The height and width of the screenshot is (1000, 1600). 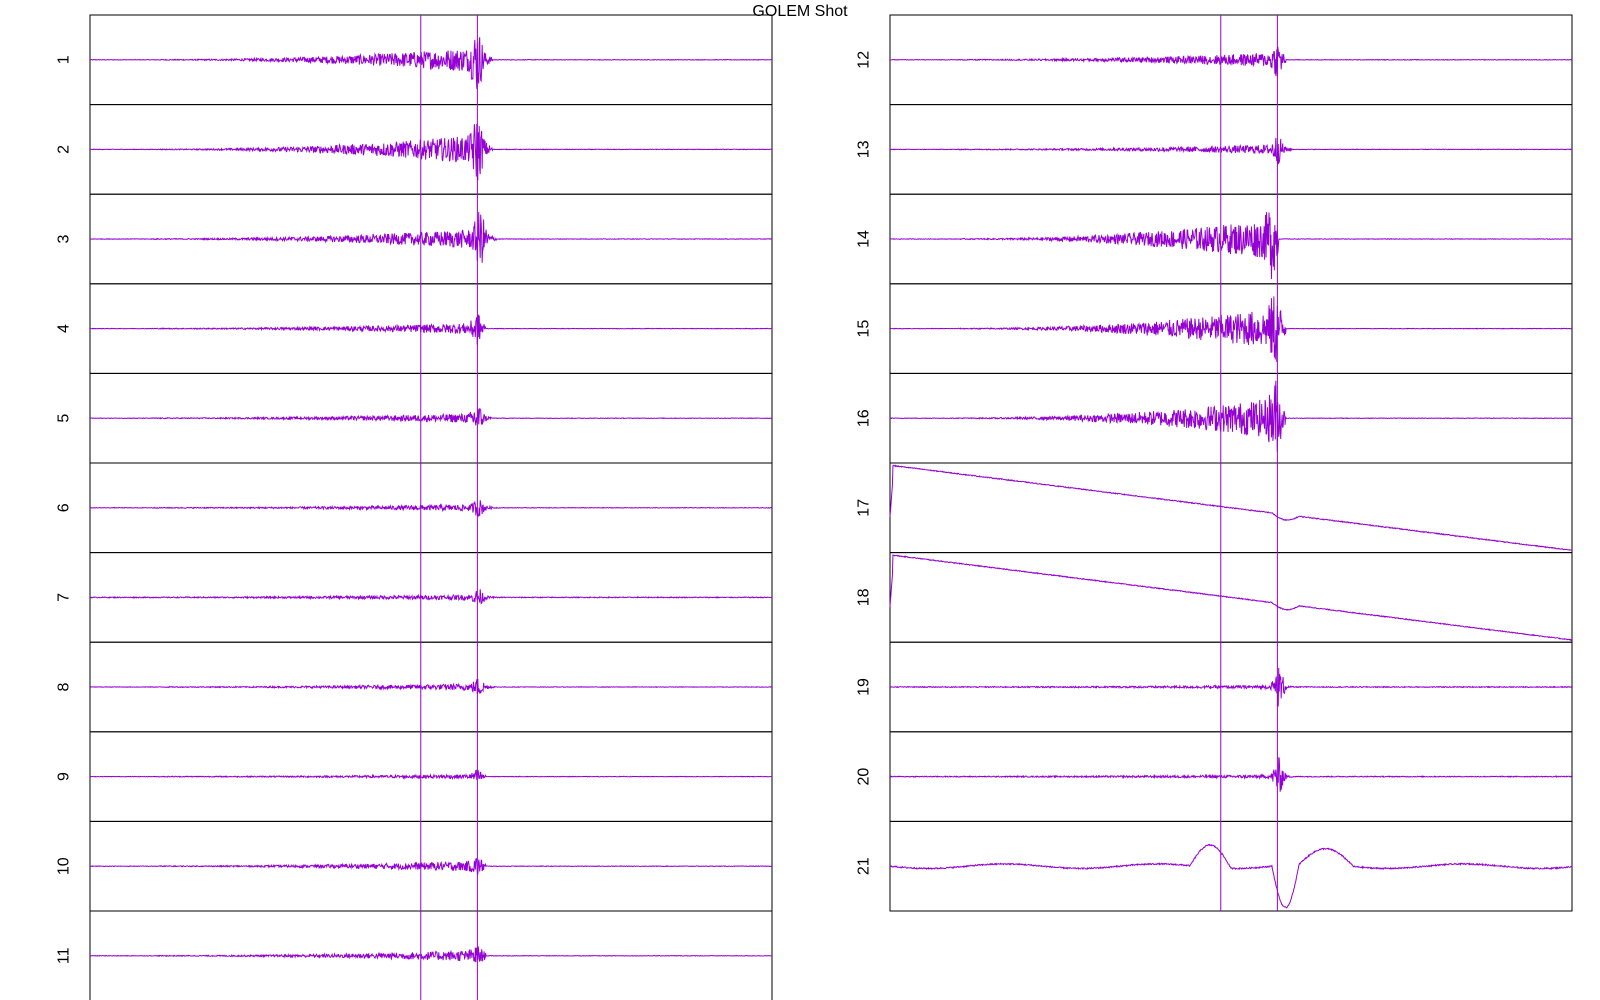 What do you see at coordinates (864, 60) in the screenshot?
I see `series-label-12: 12` at bounding box center [864, 60].